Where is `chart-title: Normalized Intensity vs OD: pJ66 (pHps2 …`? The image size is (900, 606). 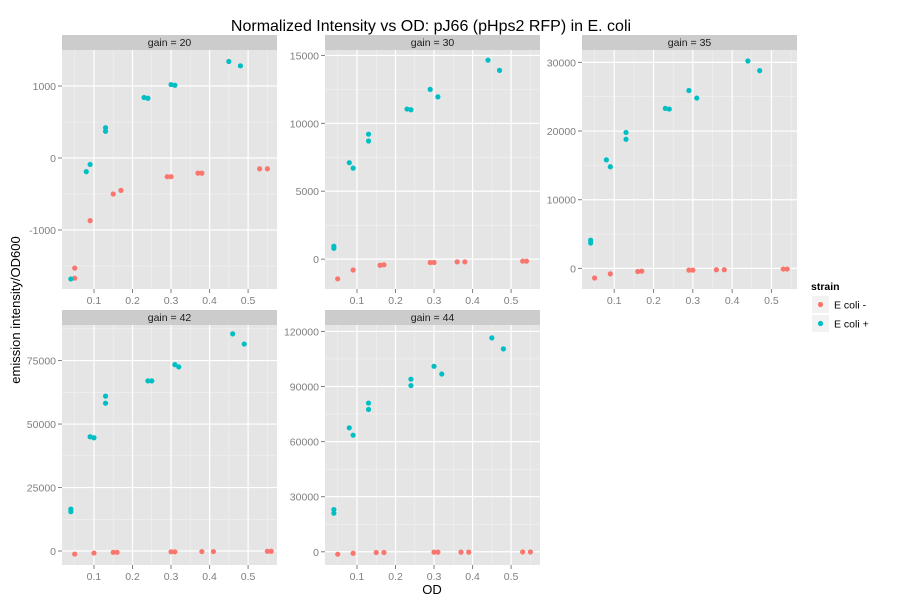 chart-title: Normalized Intensity vs OD: pJ66 (pHps2 … is located at coordinates (431, 26).